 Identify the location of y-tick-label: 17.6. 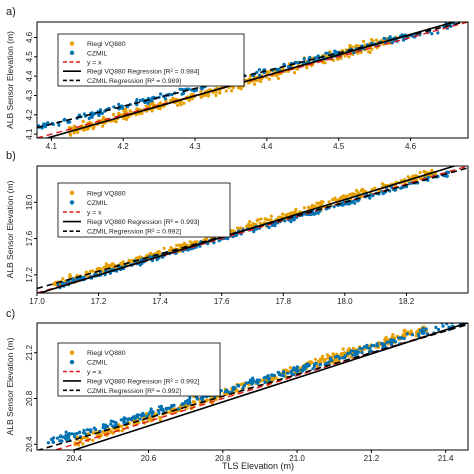
(29, 238).